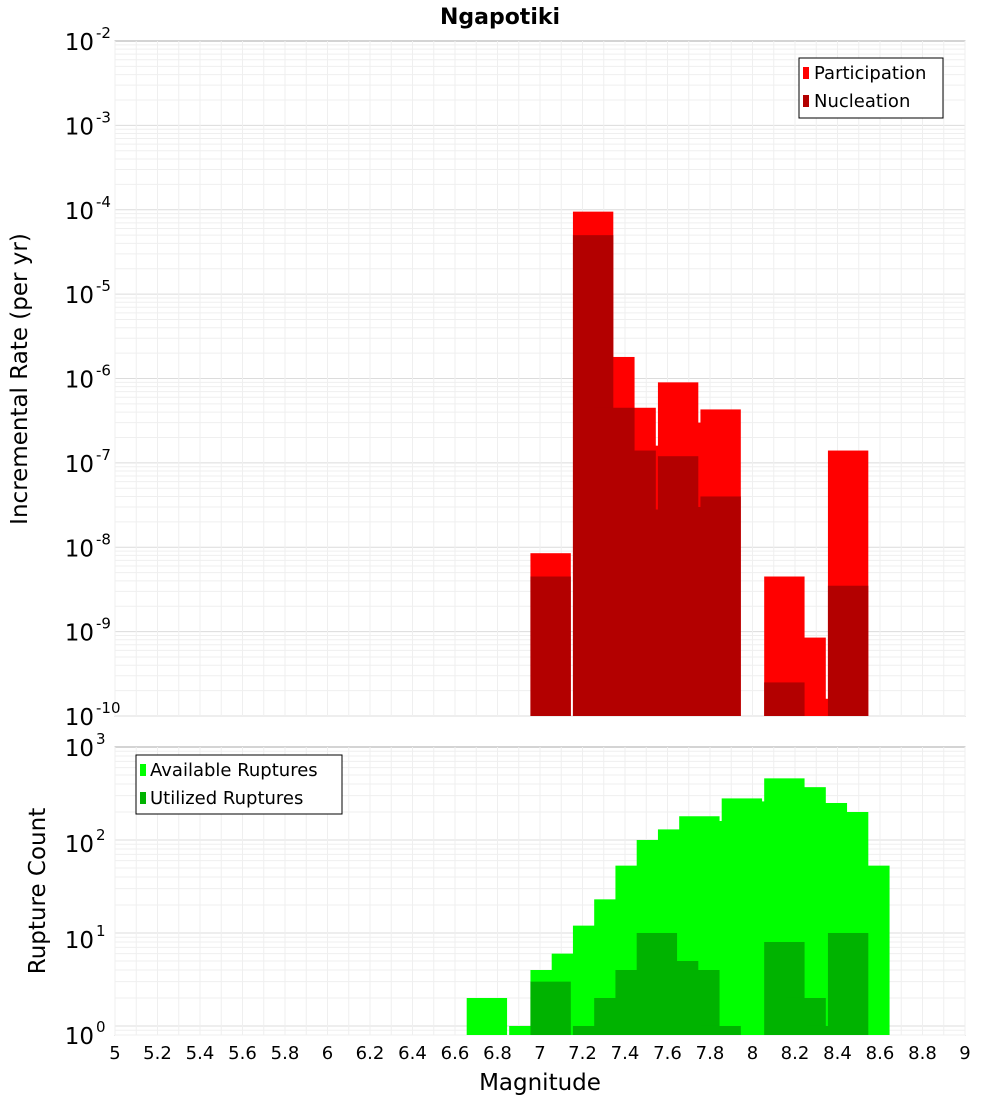  I want to click on y-tick-exponent: 0, so click(101, 1027).